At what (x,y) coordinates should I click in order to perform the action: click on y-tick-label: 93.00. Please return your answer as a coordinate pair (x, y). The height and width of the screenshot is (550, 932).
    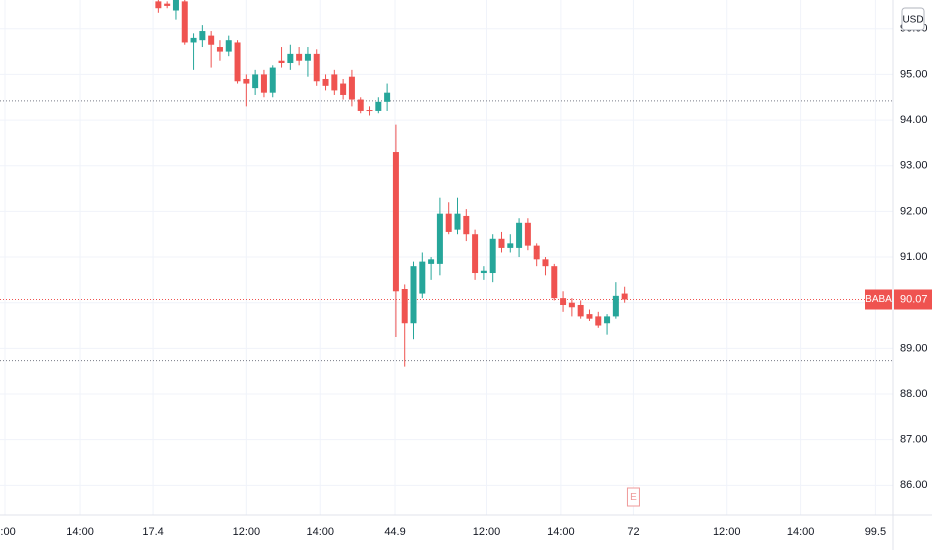
    Looking at the image, I should click on (914, 166).